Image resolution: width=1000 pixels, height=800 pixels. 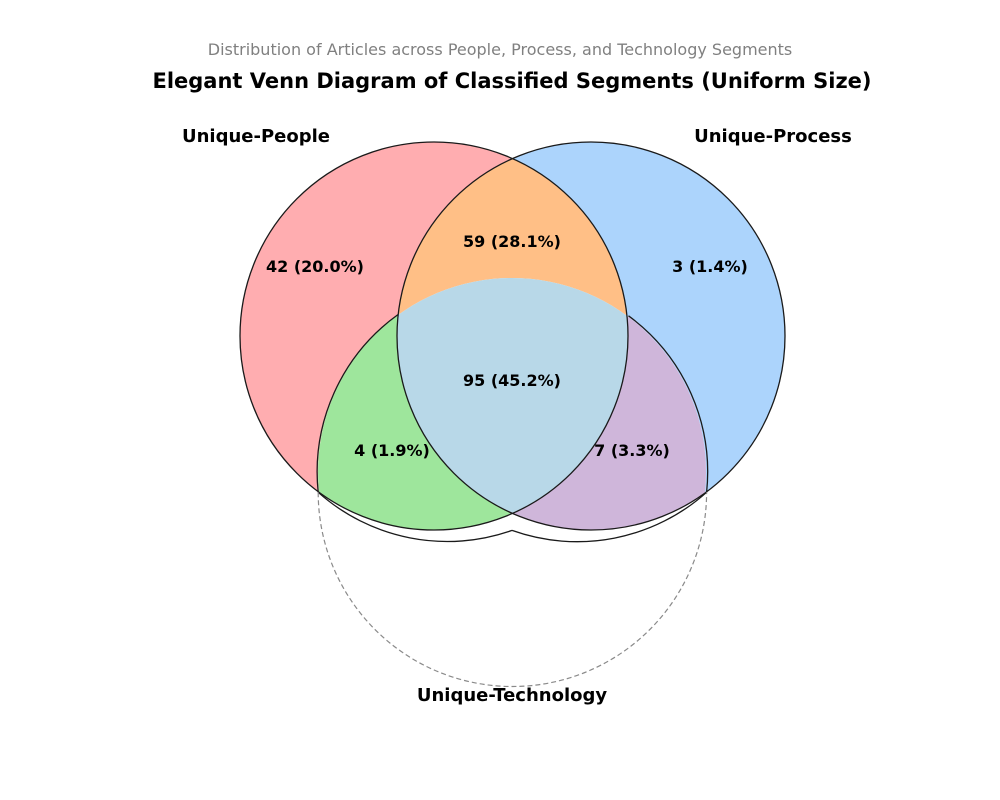 What do you see at coordinates (256, 136) in the screenshot?
I see `set-label-people: Unique-People` at bounding box center [256, 136].